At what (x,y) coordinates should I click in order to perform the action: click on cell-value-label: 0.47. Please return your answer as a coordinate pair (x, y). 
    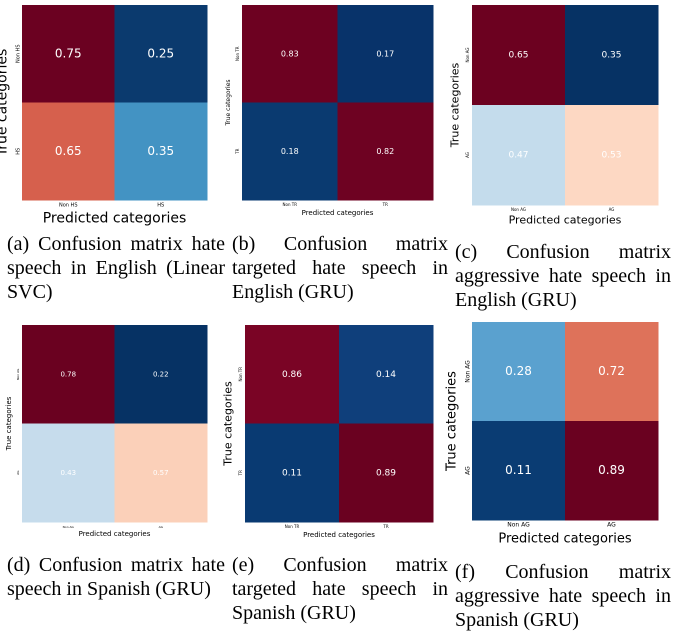
    Looking at the image, I should click on (518, 156).